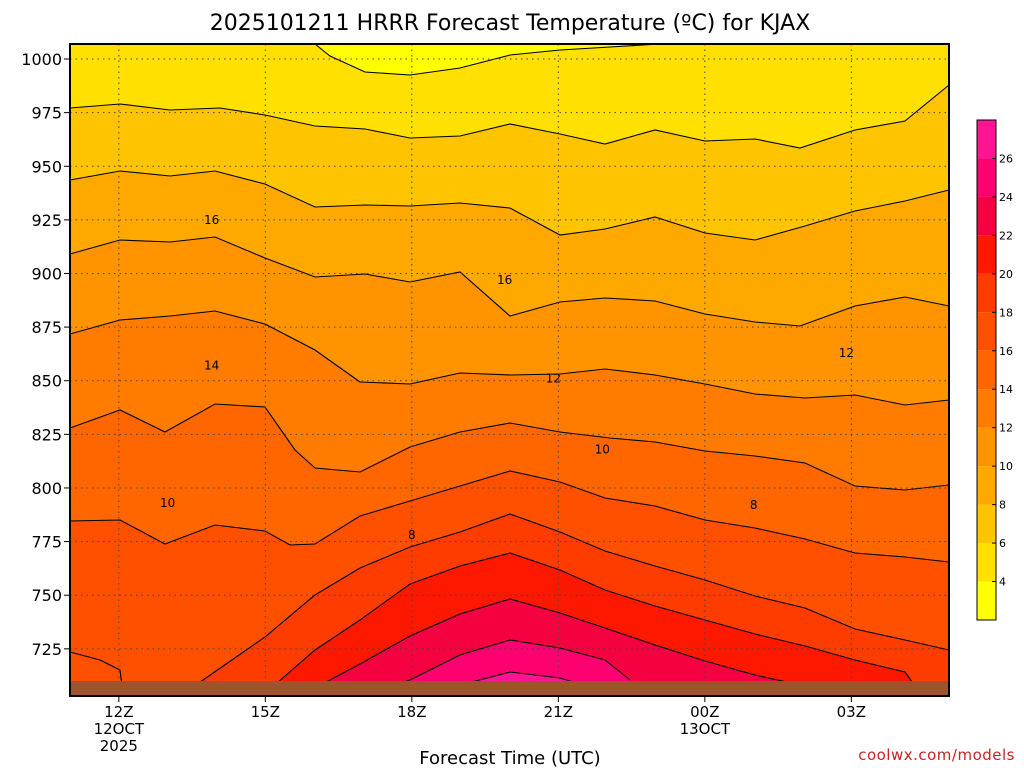  Describe the element at coordinates (1006, 197) in the screenshot. I see `colorbar-tick-label: 24` at that location.